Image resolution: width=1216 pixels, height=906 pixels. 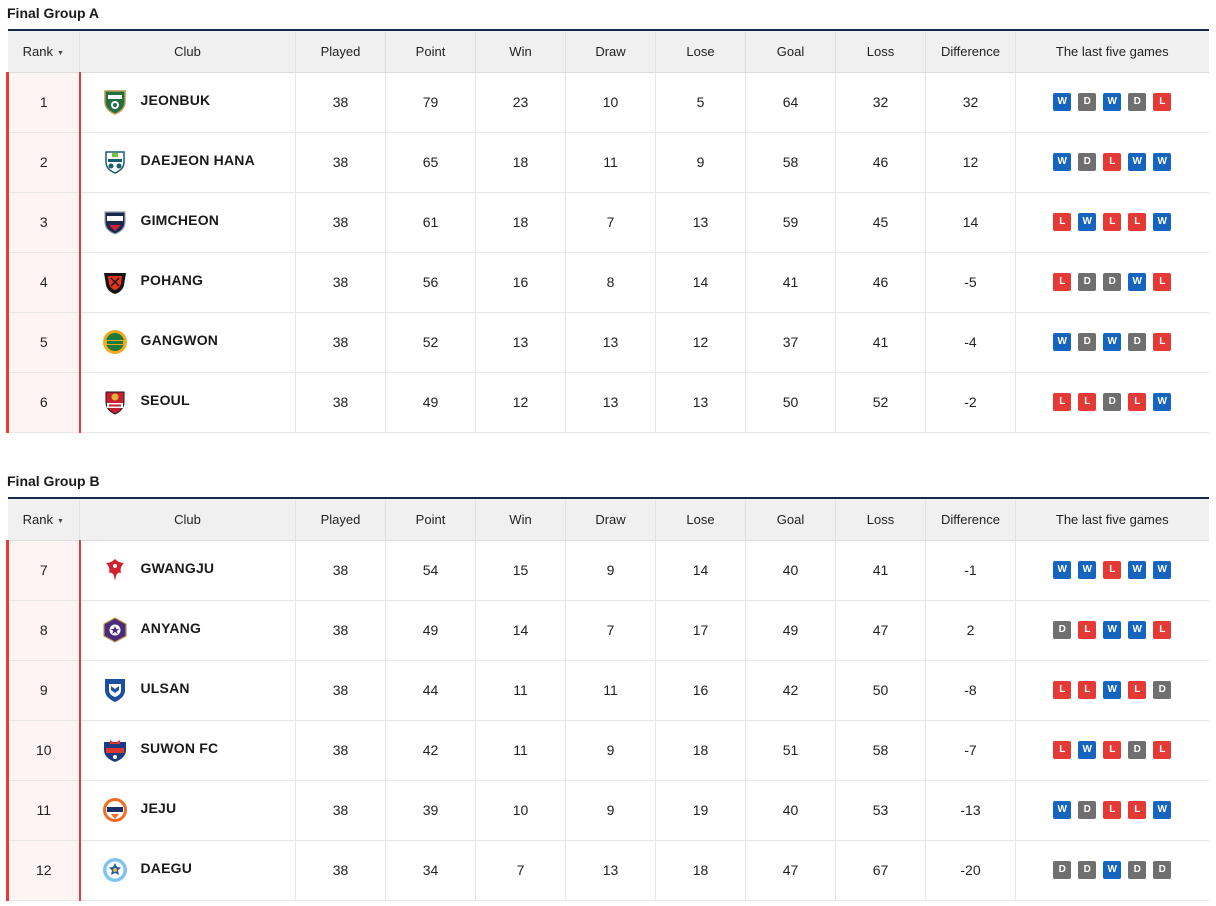 I want to click on lose-cell: 13, so click(x=700, y=402).